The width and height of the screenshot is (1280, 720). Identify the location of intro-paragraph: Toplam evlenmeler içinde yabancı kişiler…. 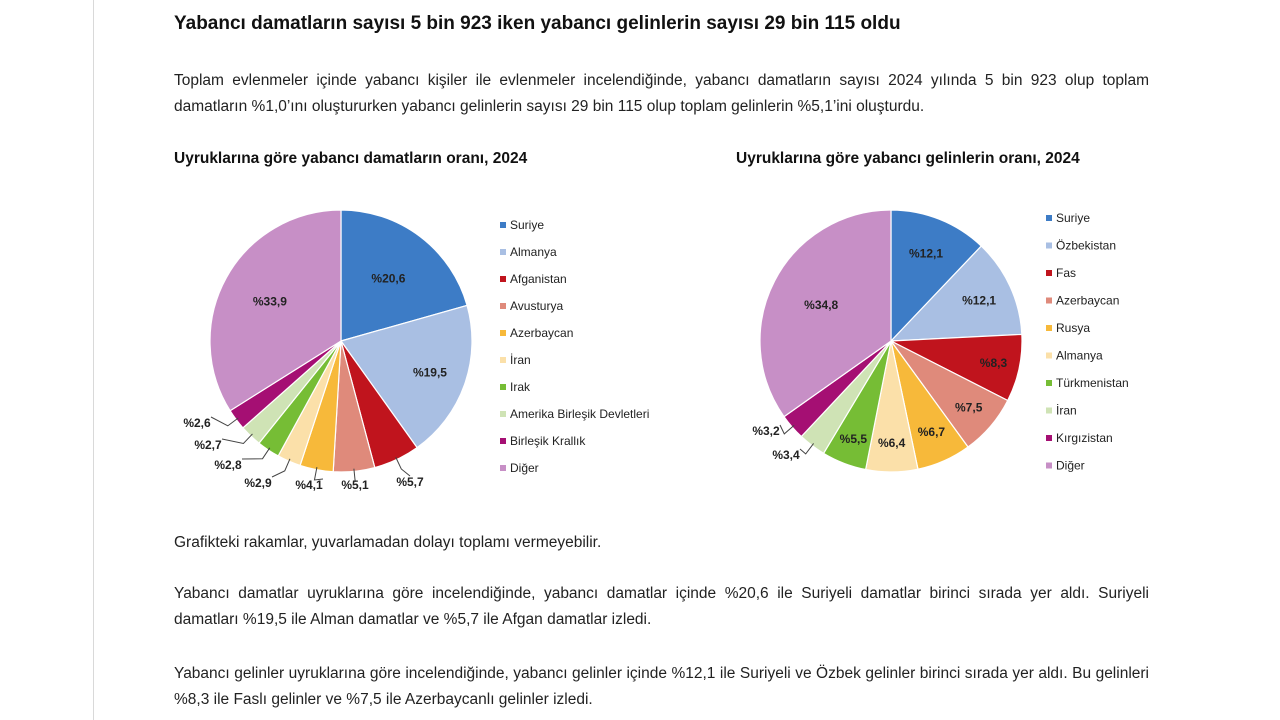
(661, 93).